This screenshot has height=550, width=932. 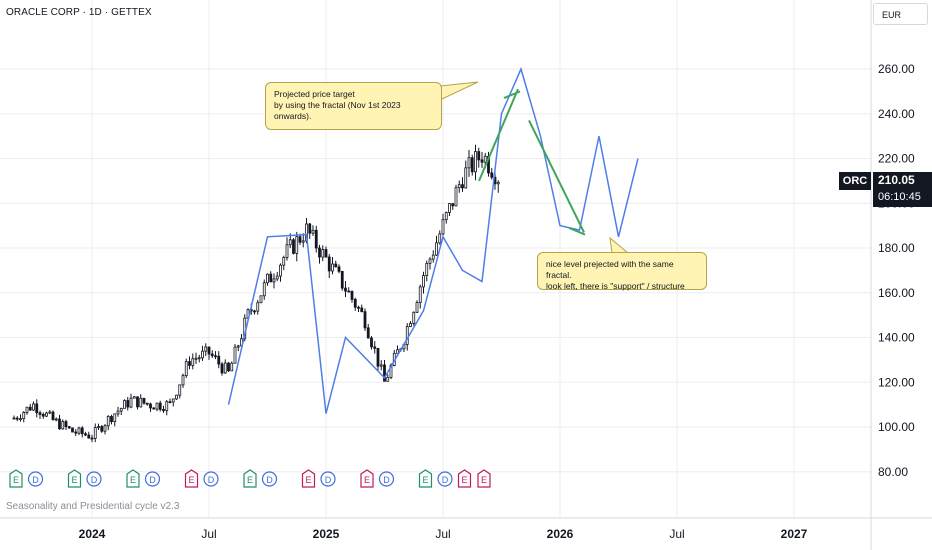 What do you see at coordinates (896, 69) in the screenshot?
I see `y-tick-label: 260.00` at bounding box center [896, 69].